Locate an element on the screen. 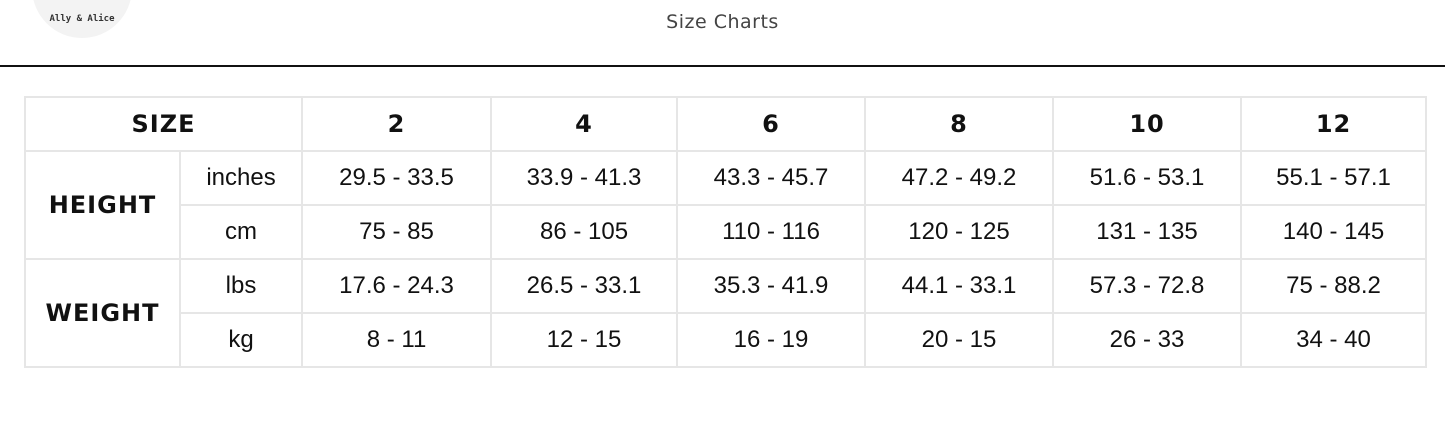  unit-label: kg is located at coordinates (241, 340).